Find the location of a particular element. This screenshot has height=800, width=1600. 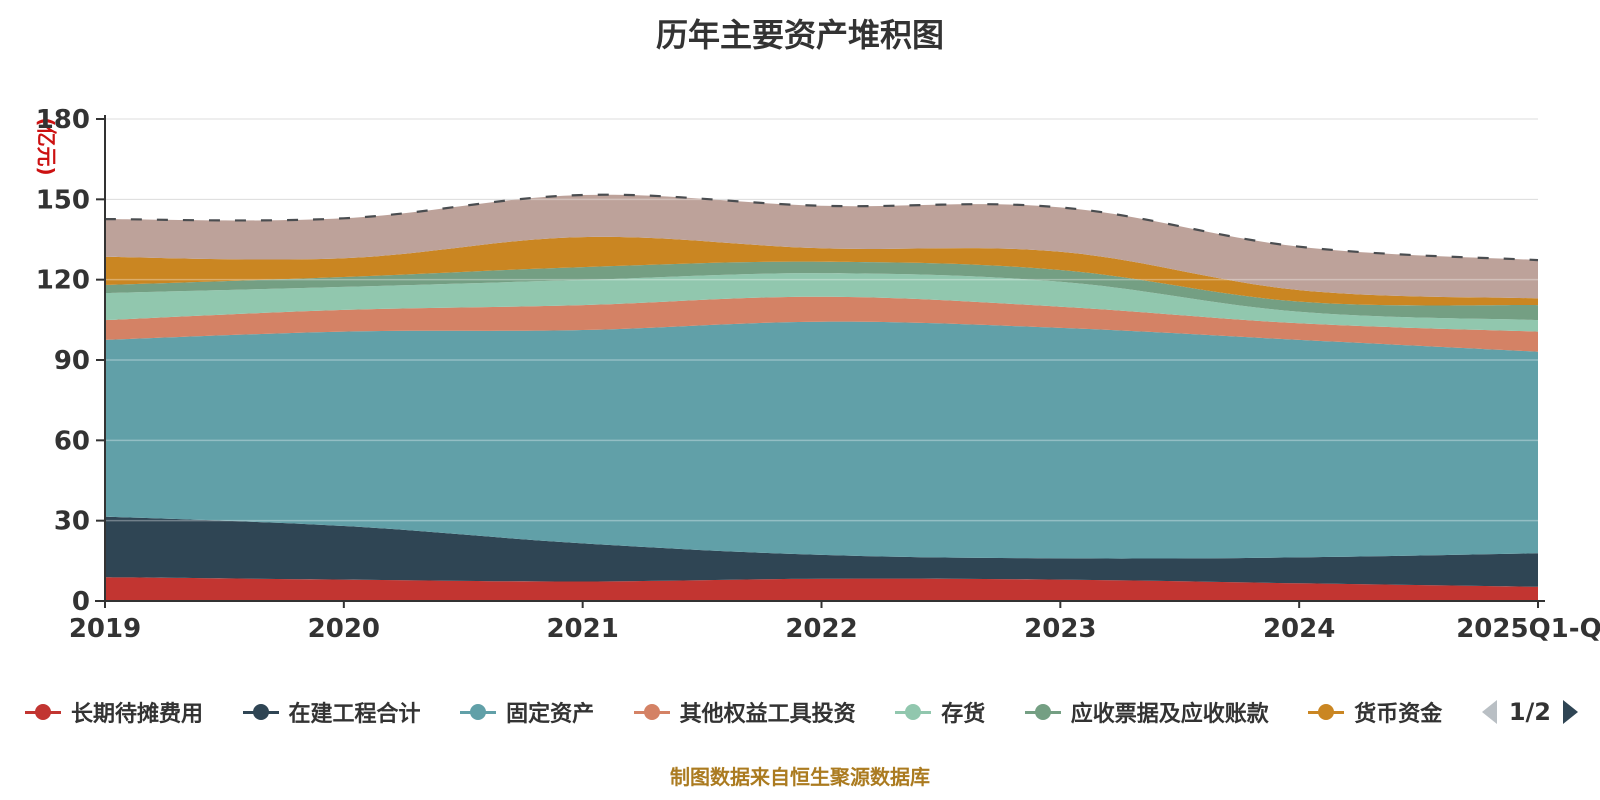

legend-page-indicator: 1/2 is located at coordinates (1529, 712).